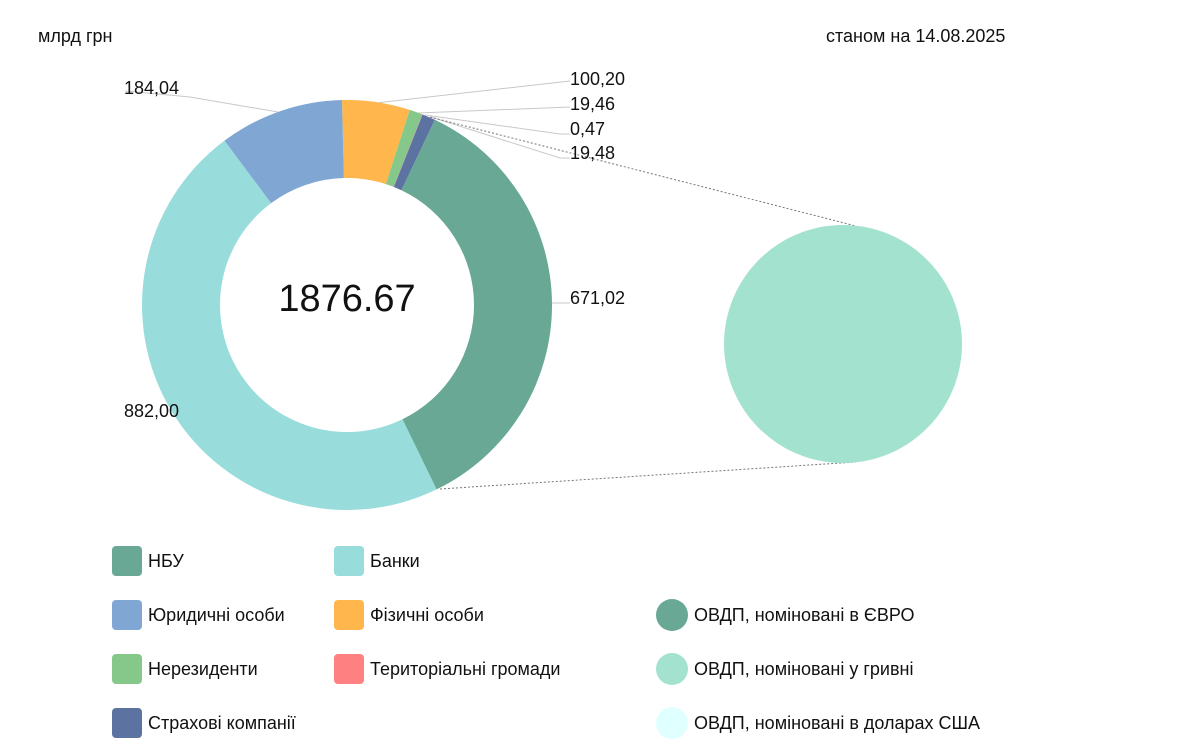  I want to click on legend-item: Юридичні особи, so click(198, 615).